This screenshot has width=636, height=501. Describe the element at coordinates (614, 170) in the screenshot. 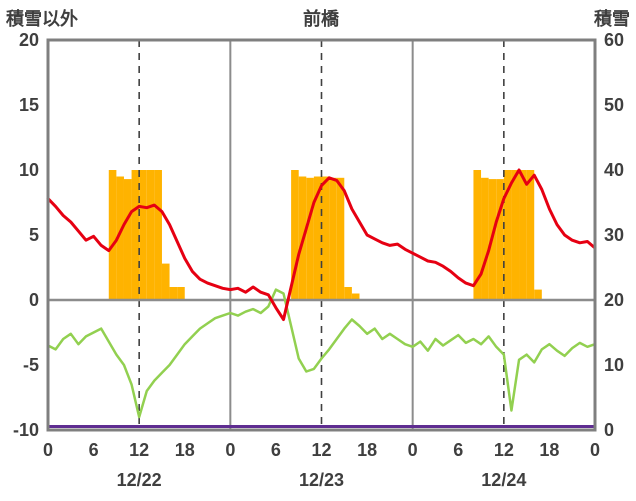

I see `right-tick-label: 40` at that location.